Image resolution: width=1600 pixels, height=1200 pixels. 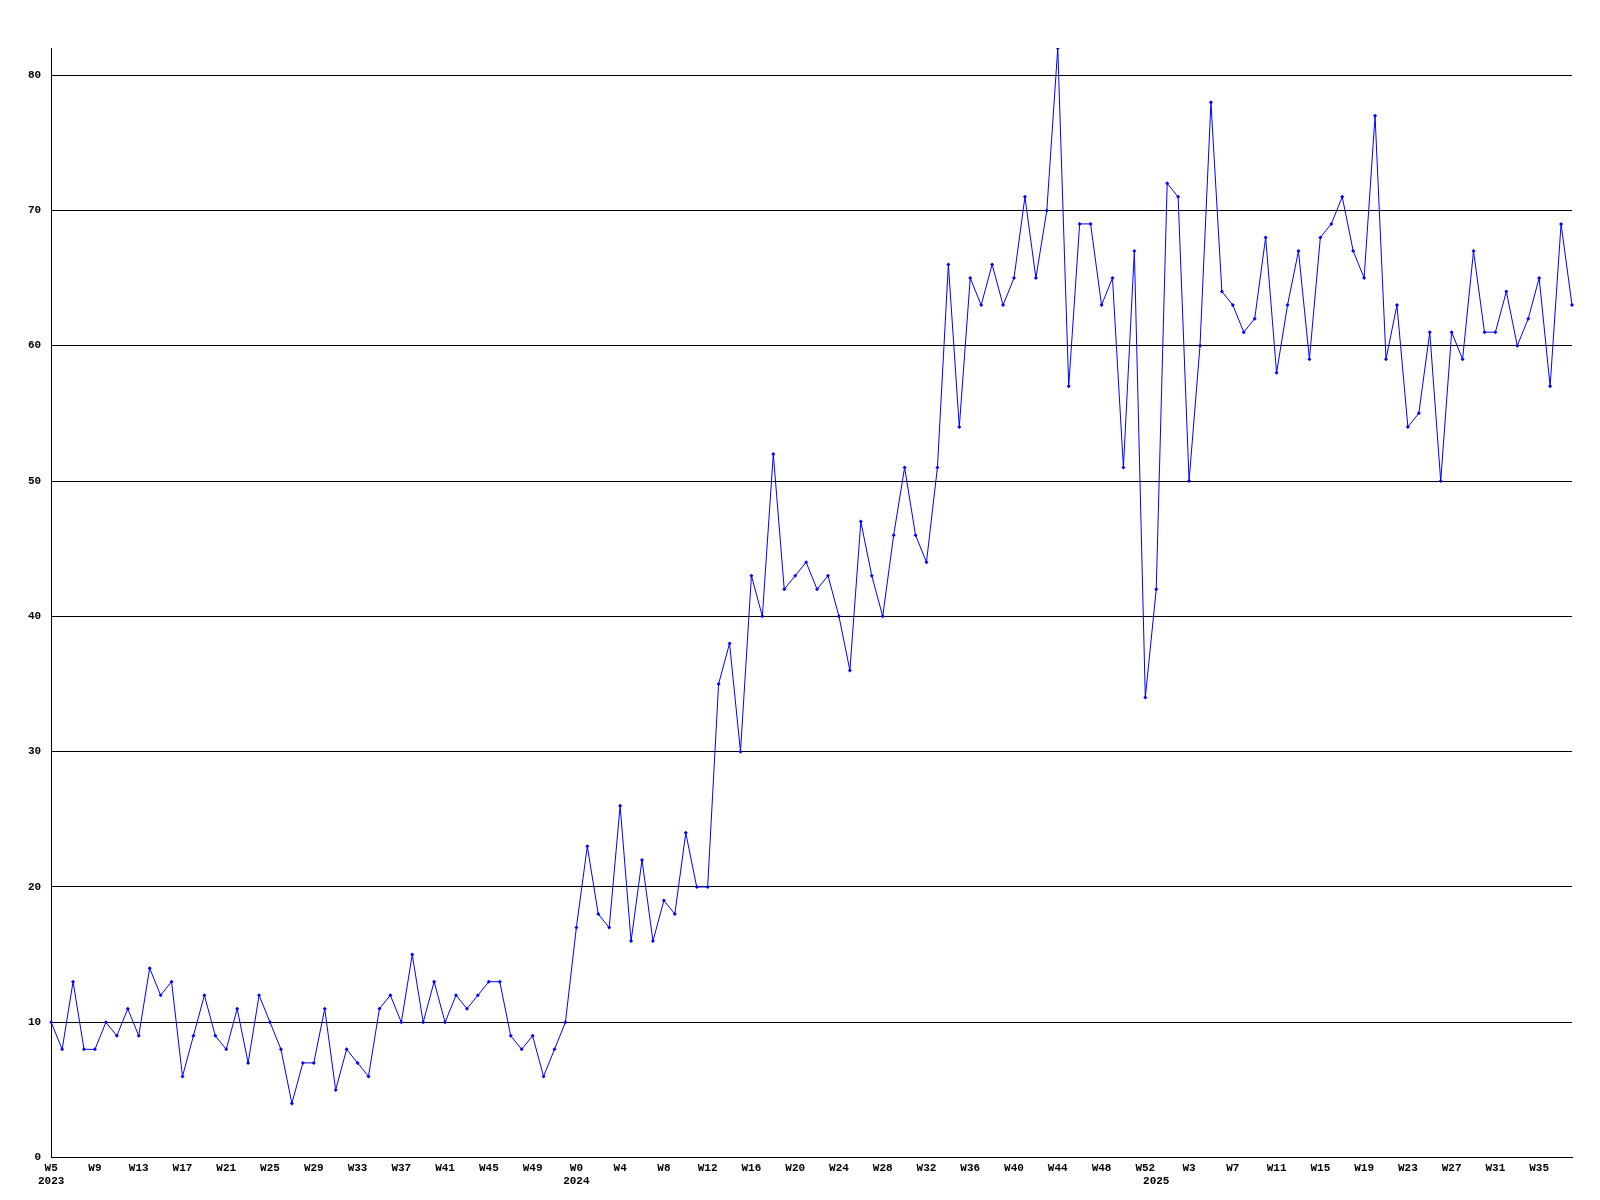 What do you see at coordinates (270, 1167) in the screenshot?
I see `x-tick-label: W25` at bounding box center [270, 1167].